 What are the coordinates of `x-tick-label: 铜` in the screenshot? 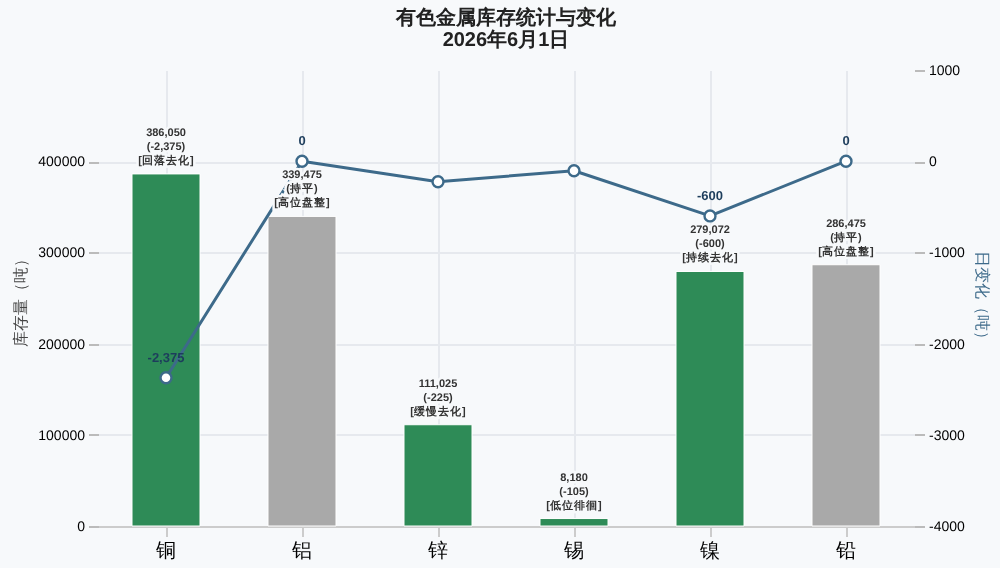 It's located at (165, 552).